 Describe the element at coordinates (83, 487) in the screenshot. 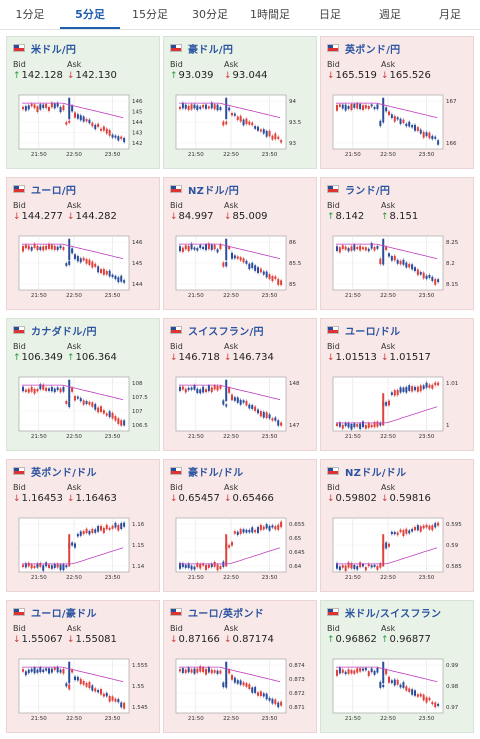

I see `price-labels: Bid Ask` at that location.